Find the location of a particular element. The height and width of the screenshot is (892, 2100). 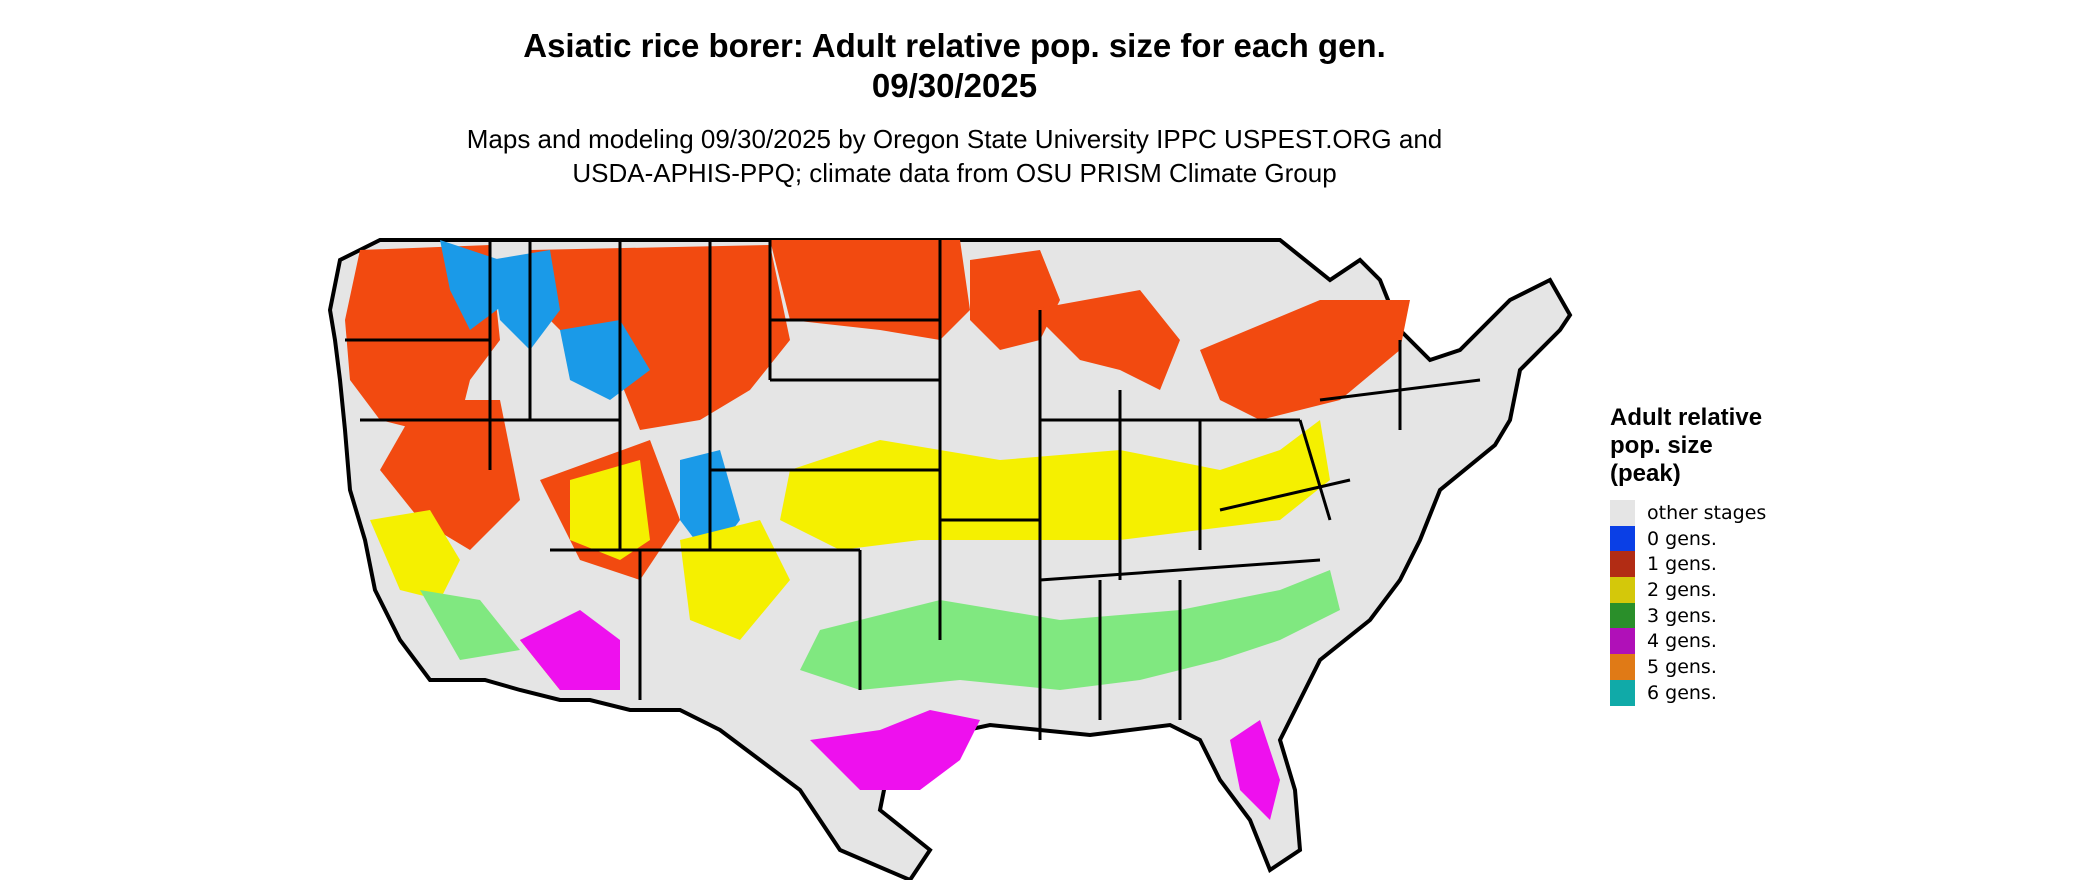

legend-item-0-gens: 0 gens. is located at coordinates (1720, 538).